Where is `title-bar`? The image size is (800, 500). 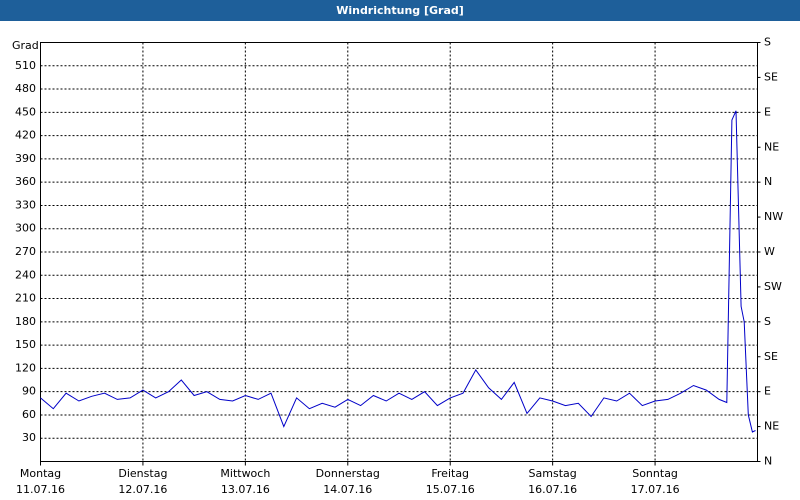 title-bar is located at coordinates (400, 10).